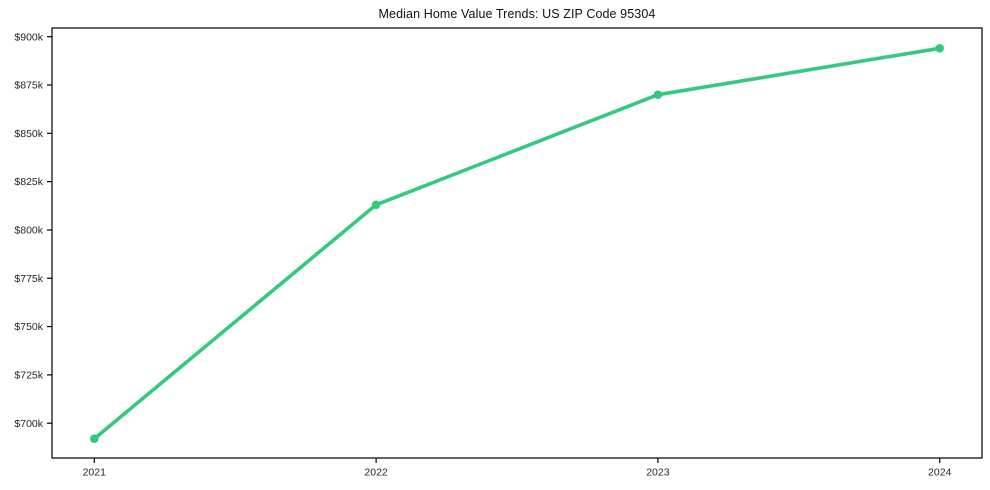  I want to click on x-tick-label: 2023, so click(658, 473).